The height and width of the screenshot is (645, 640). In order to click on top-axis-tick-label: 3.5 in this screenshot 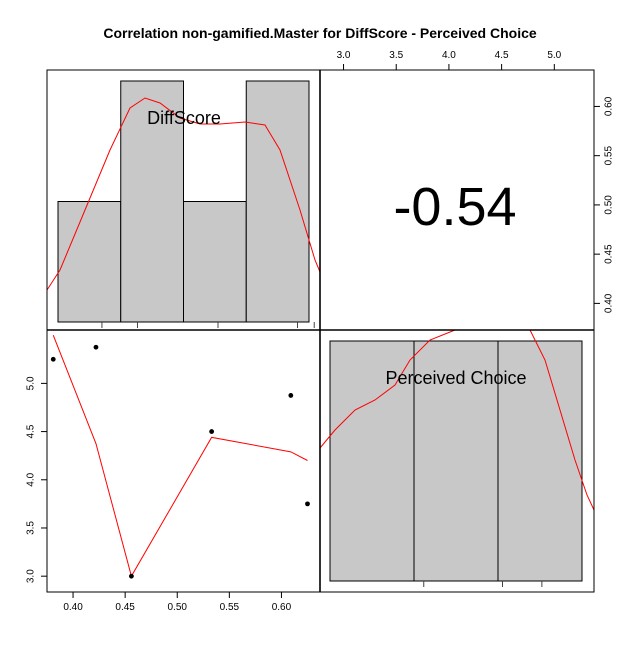, I will do `click(396, 55)`.